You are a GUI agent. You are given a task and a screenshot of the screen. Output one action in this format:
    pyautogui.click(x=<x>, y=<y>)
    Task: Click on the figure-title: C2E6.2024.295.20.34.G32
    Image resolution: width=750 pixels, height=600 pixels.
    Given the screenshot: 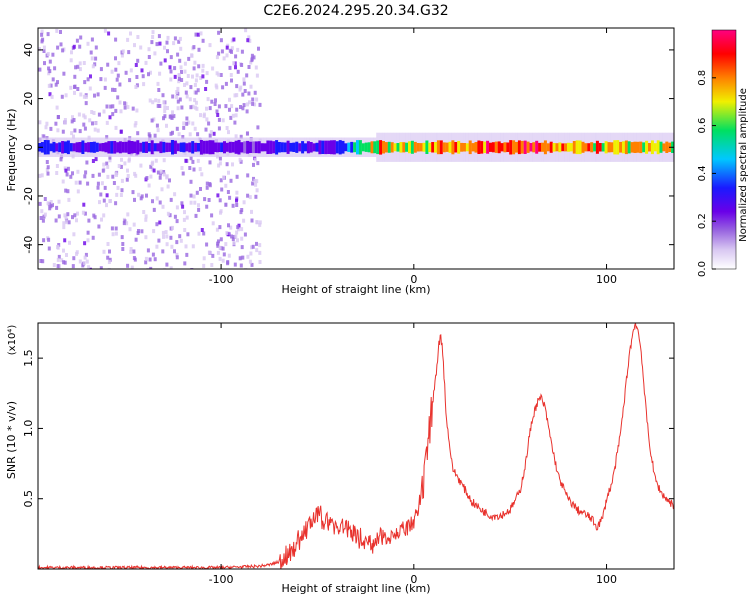 What is the action you would take?
    pyautogui.click(x=355, y=11)
    